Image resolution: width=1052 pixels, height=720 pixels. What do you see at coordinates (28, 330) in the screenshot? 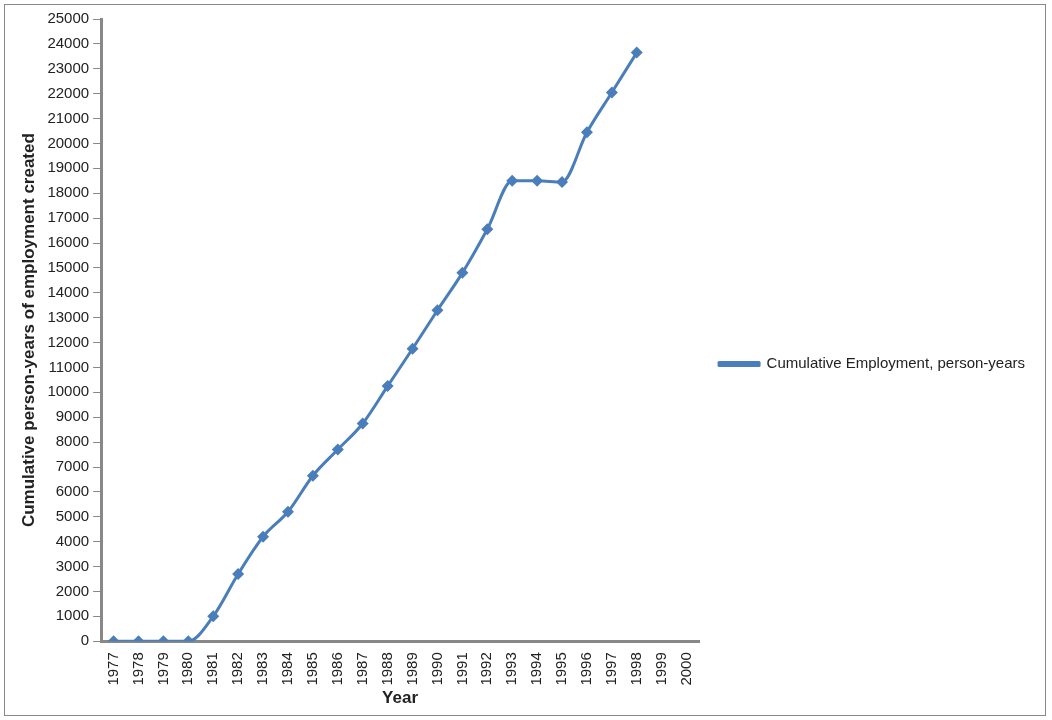
I see `y-axis-title: Cumulative person-years of employment created` at bounding box center [28, 330].